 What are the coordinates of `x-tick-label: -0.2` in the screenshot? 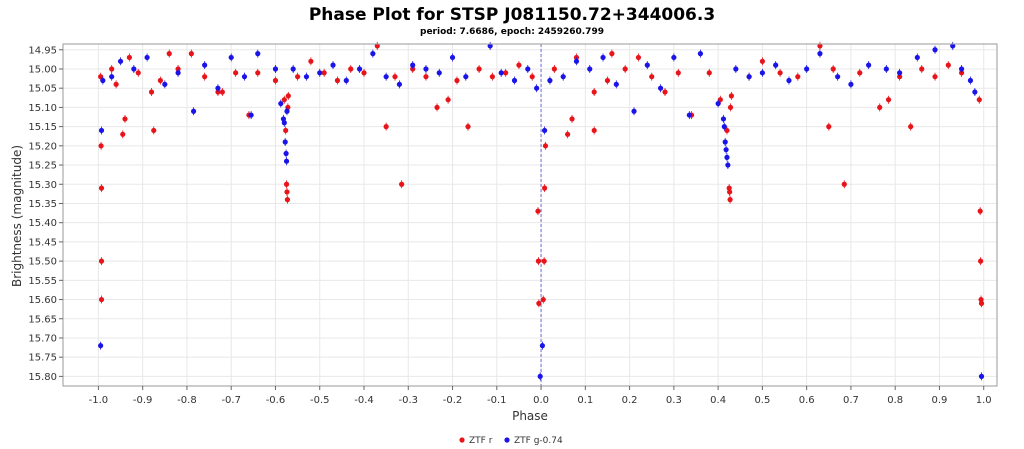 It's located at (453, 400).